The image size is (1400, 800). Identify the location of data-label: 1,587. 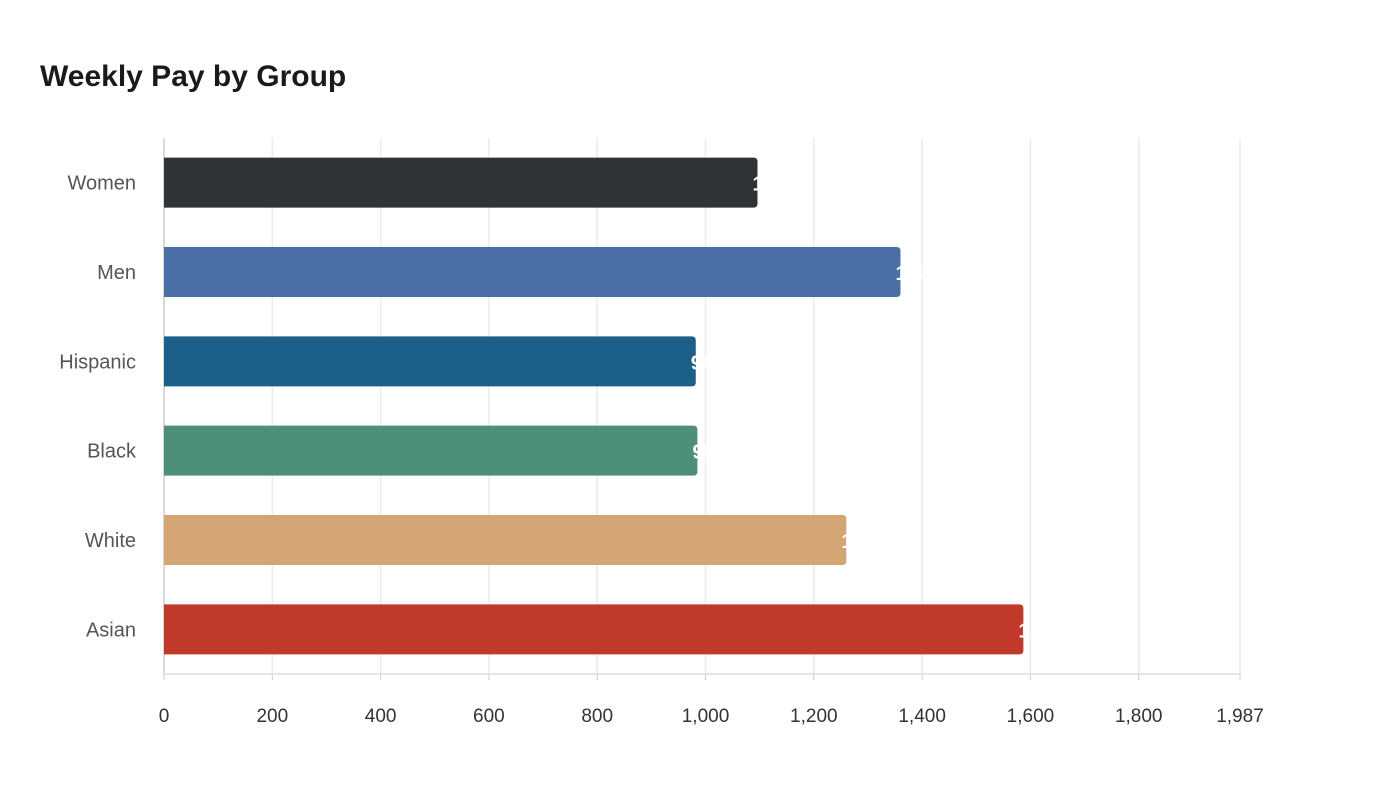
(1043, 631).